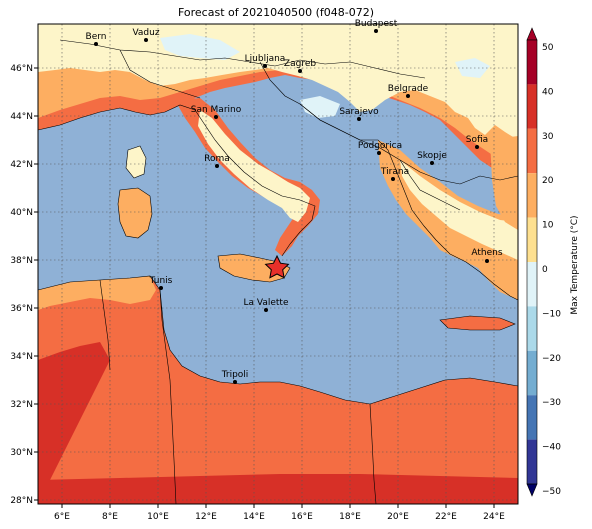 This screenshot has height=529, width=592. I want to click on svg-text: Zagreb, so click(300, 64).